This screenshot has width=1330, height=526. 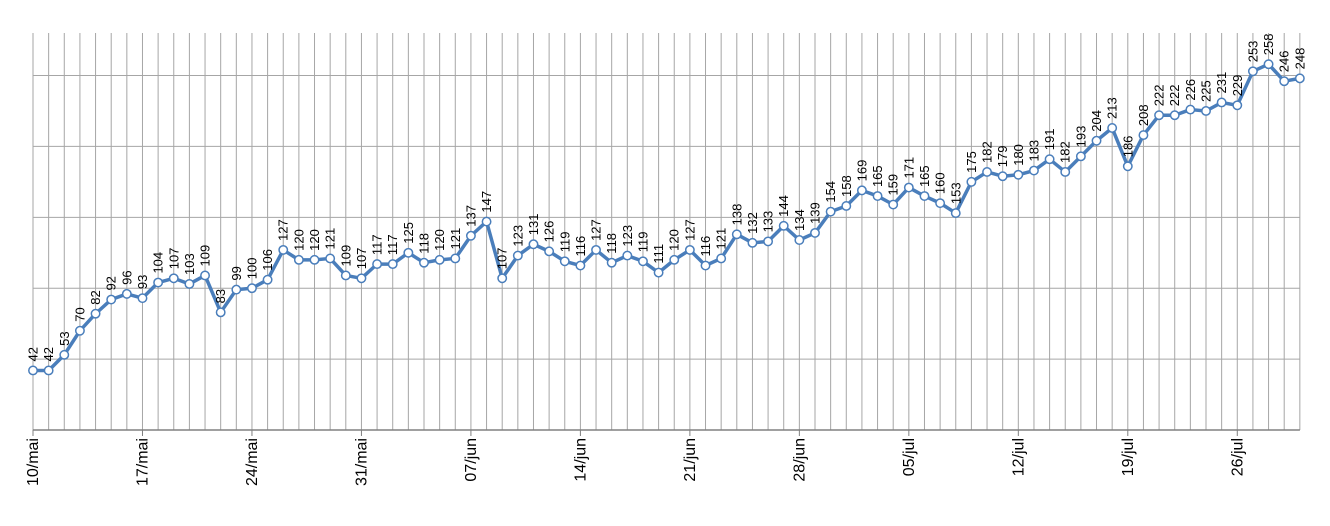 I want to click on x-tick-label: 31/mai, so click(x=361, y=462).